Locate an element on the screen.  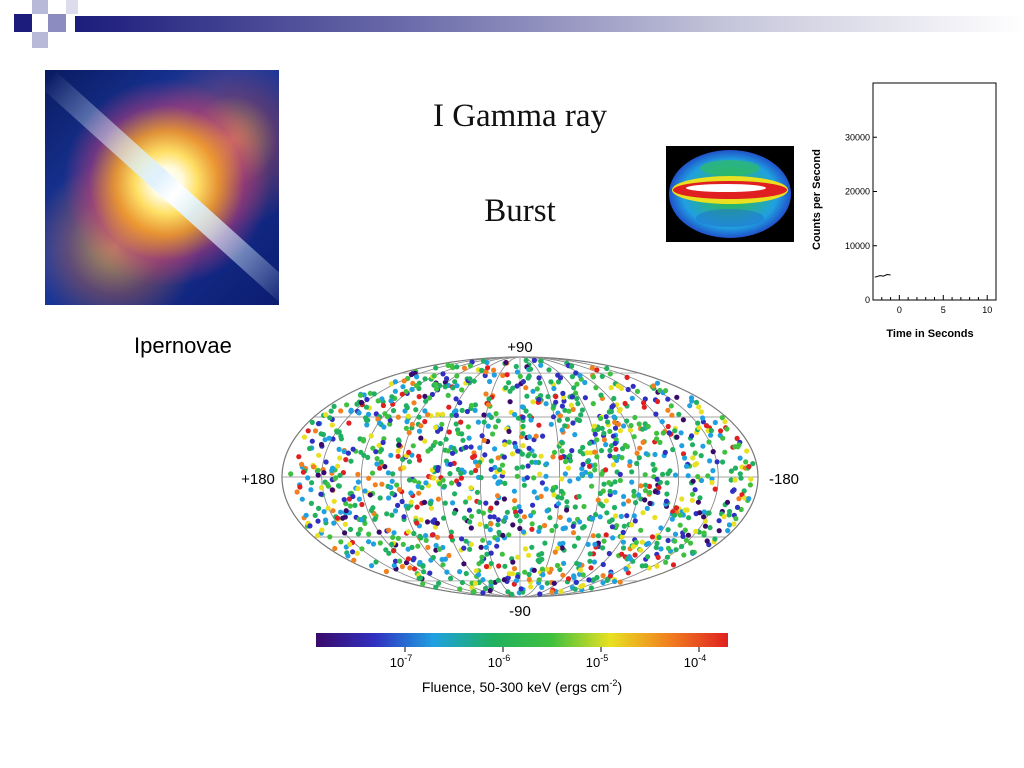
y-tick-label: 20000 is located at coordinates (857, 192).